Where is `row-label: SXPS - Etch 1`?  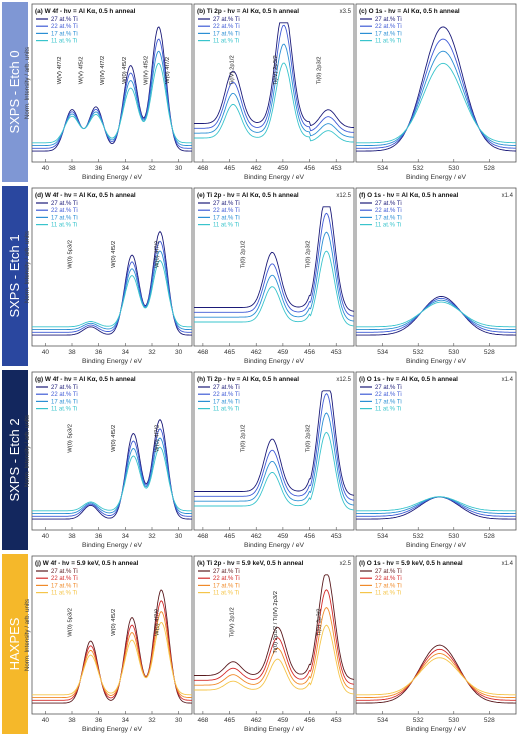
row-label: SXPS - Etch 1 is located at coordinates (14, 275).